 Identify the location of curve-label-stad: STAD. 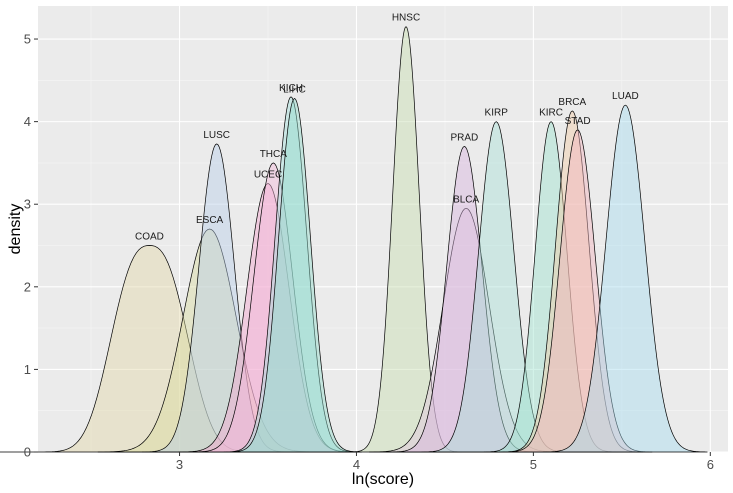
(578, 121).